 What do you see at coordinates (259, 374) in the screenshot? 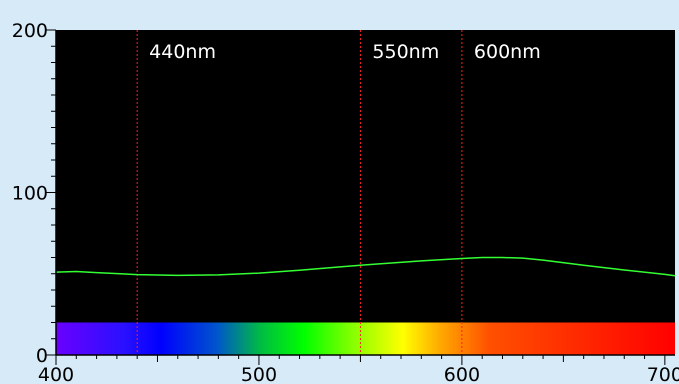
I see `x-tick-label: 500` at bounding box center [259, 374].